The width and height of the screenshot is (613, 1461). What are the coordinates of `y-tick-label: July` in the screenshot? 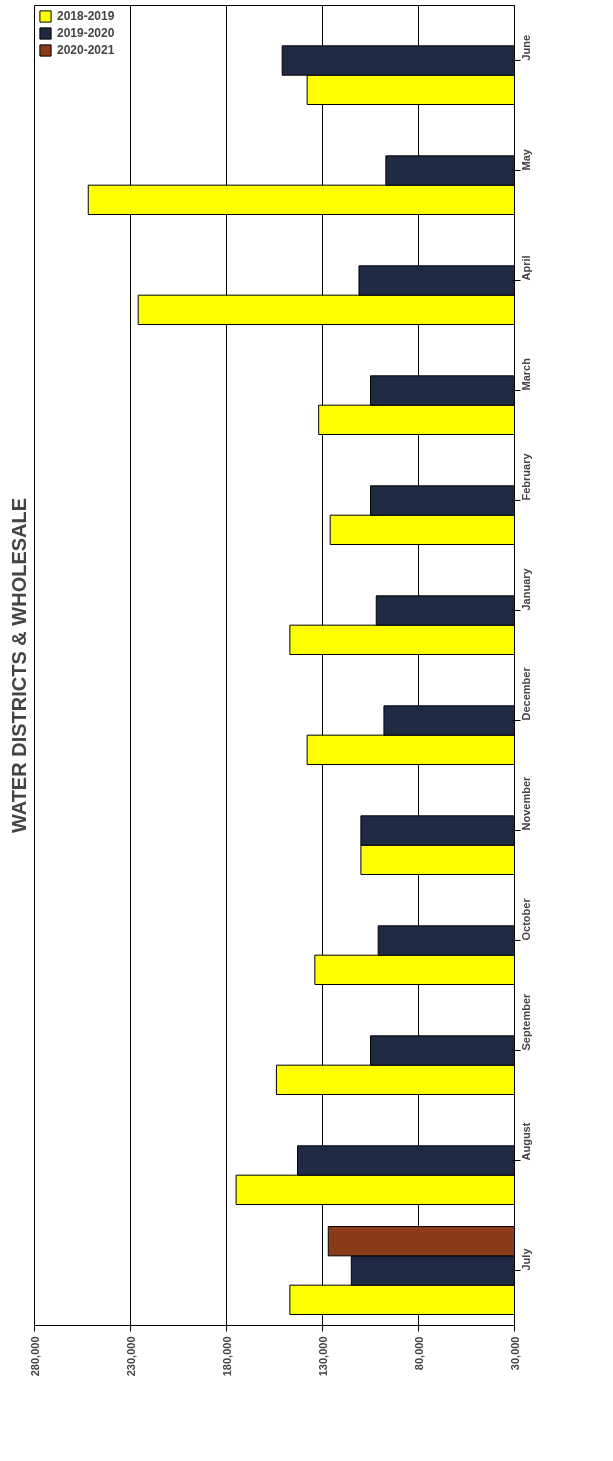 It's located at (525, 1259).